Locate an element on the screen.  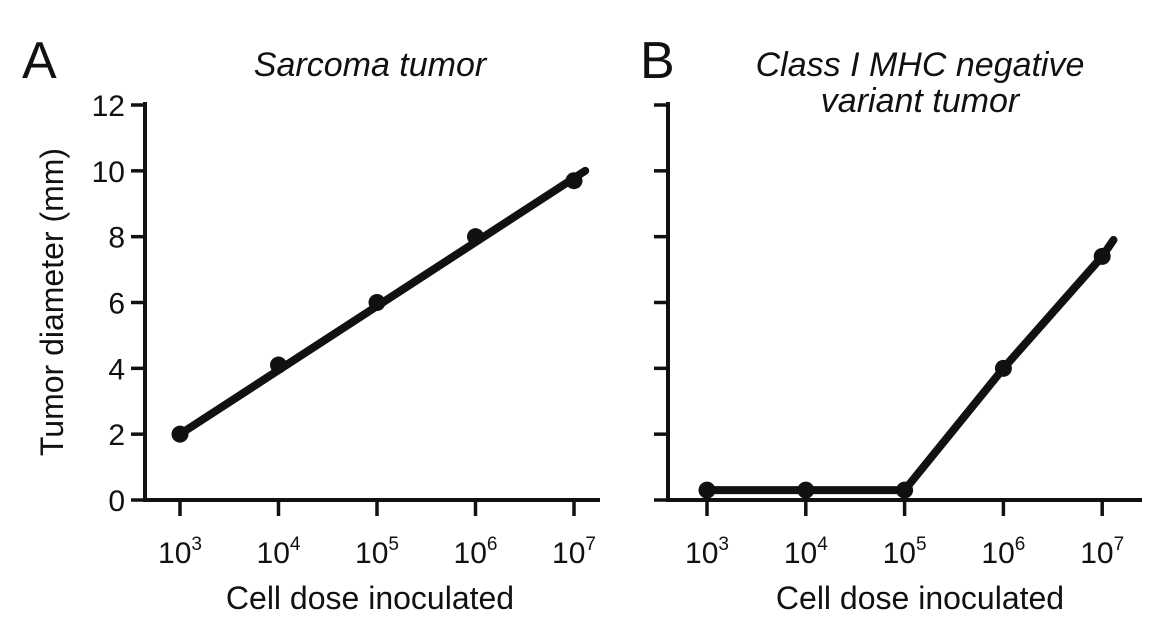
panel-a-title: Sarcoma tumor is located at coordinates (371, 65).